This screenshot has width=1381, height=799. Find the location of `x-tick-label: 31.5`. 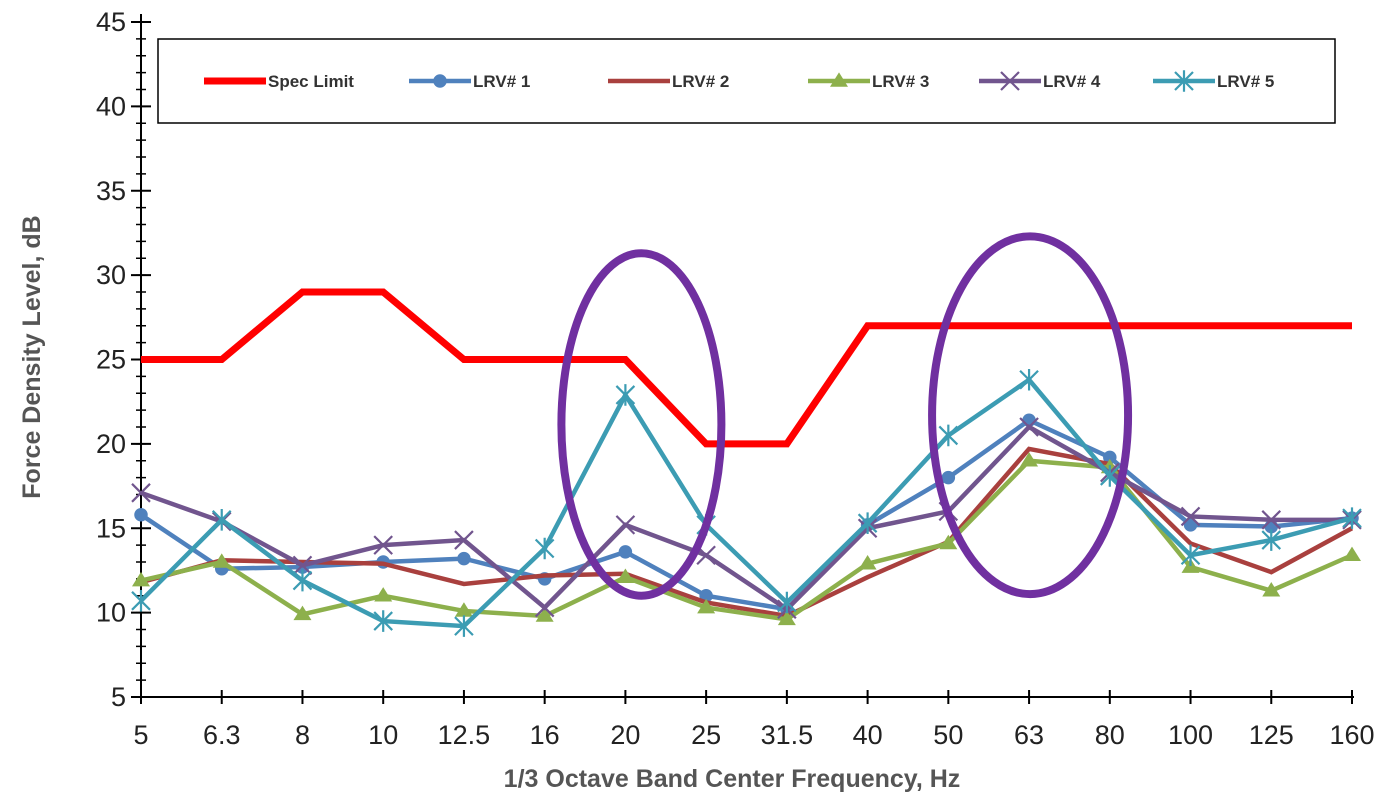

x-tick-label: 31.5 is located at coordinates (787, 735).